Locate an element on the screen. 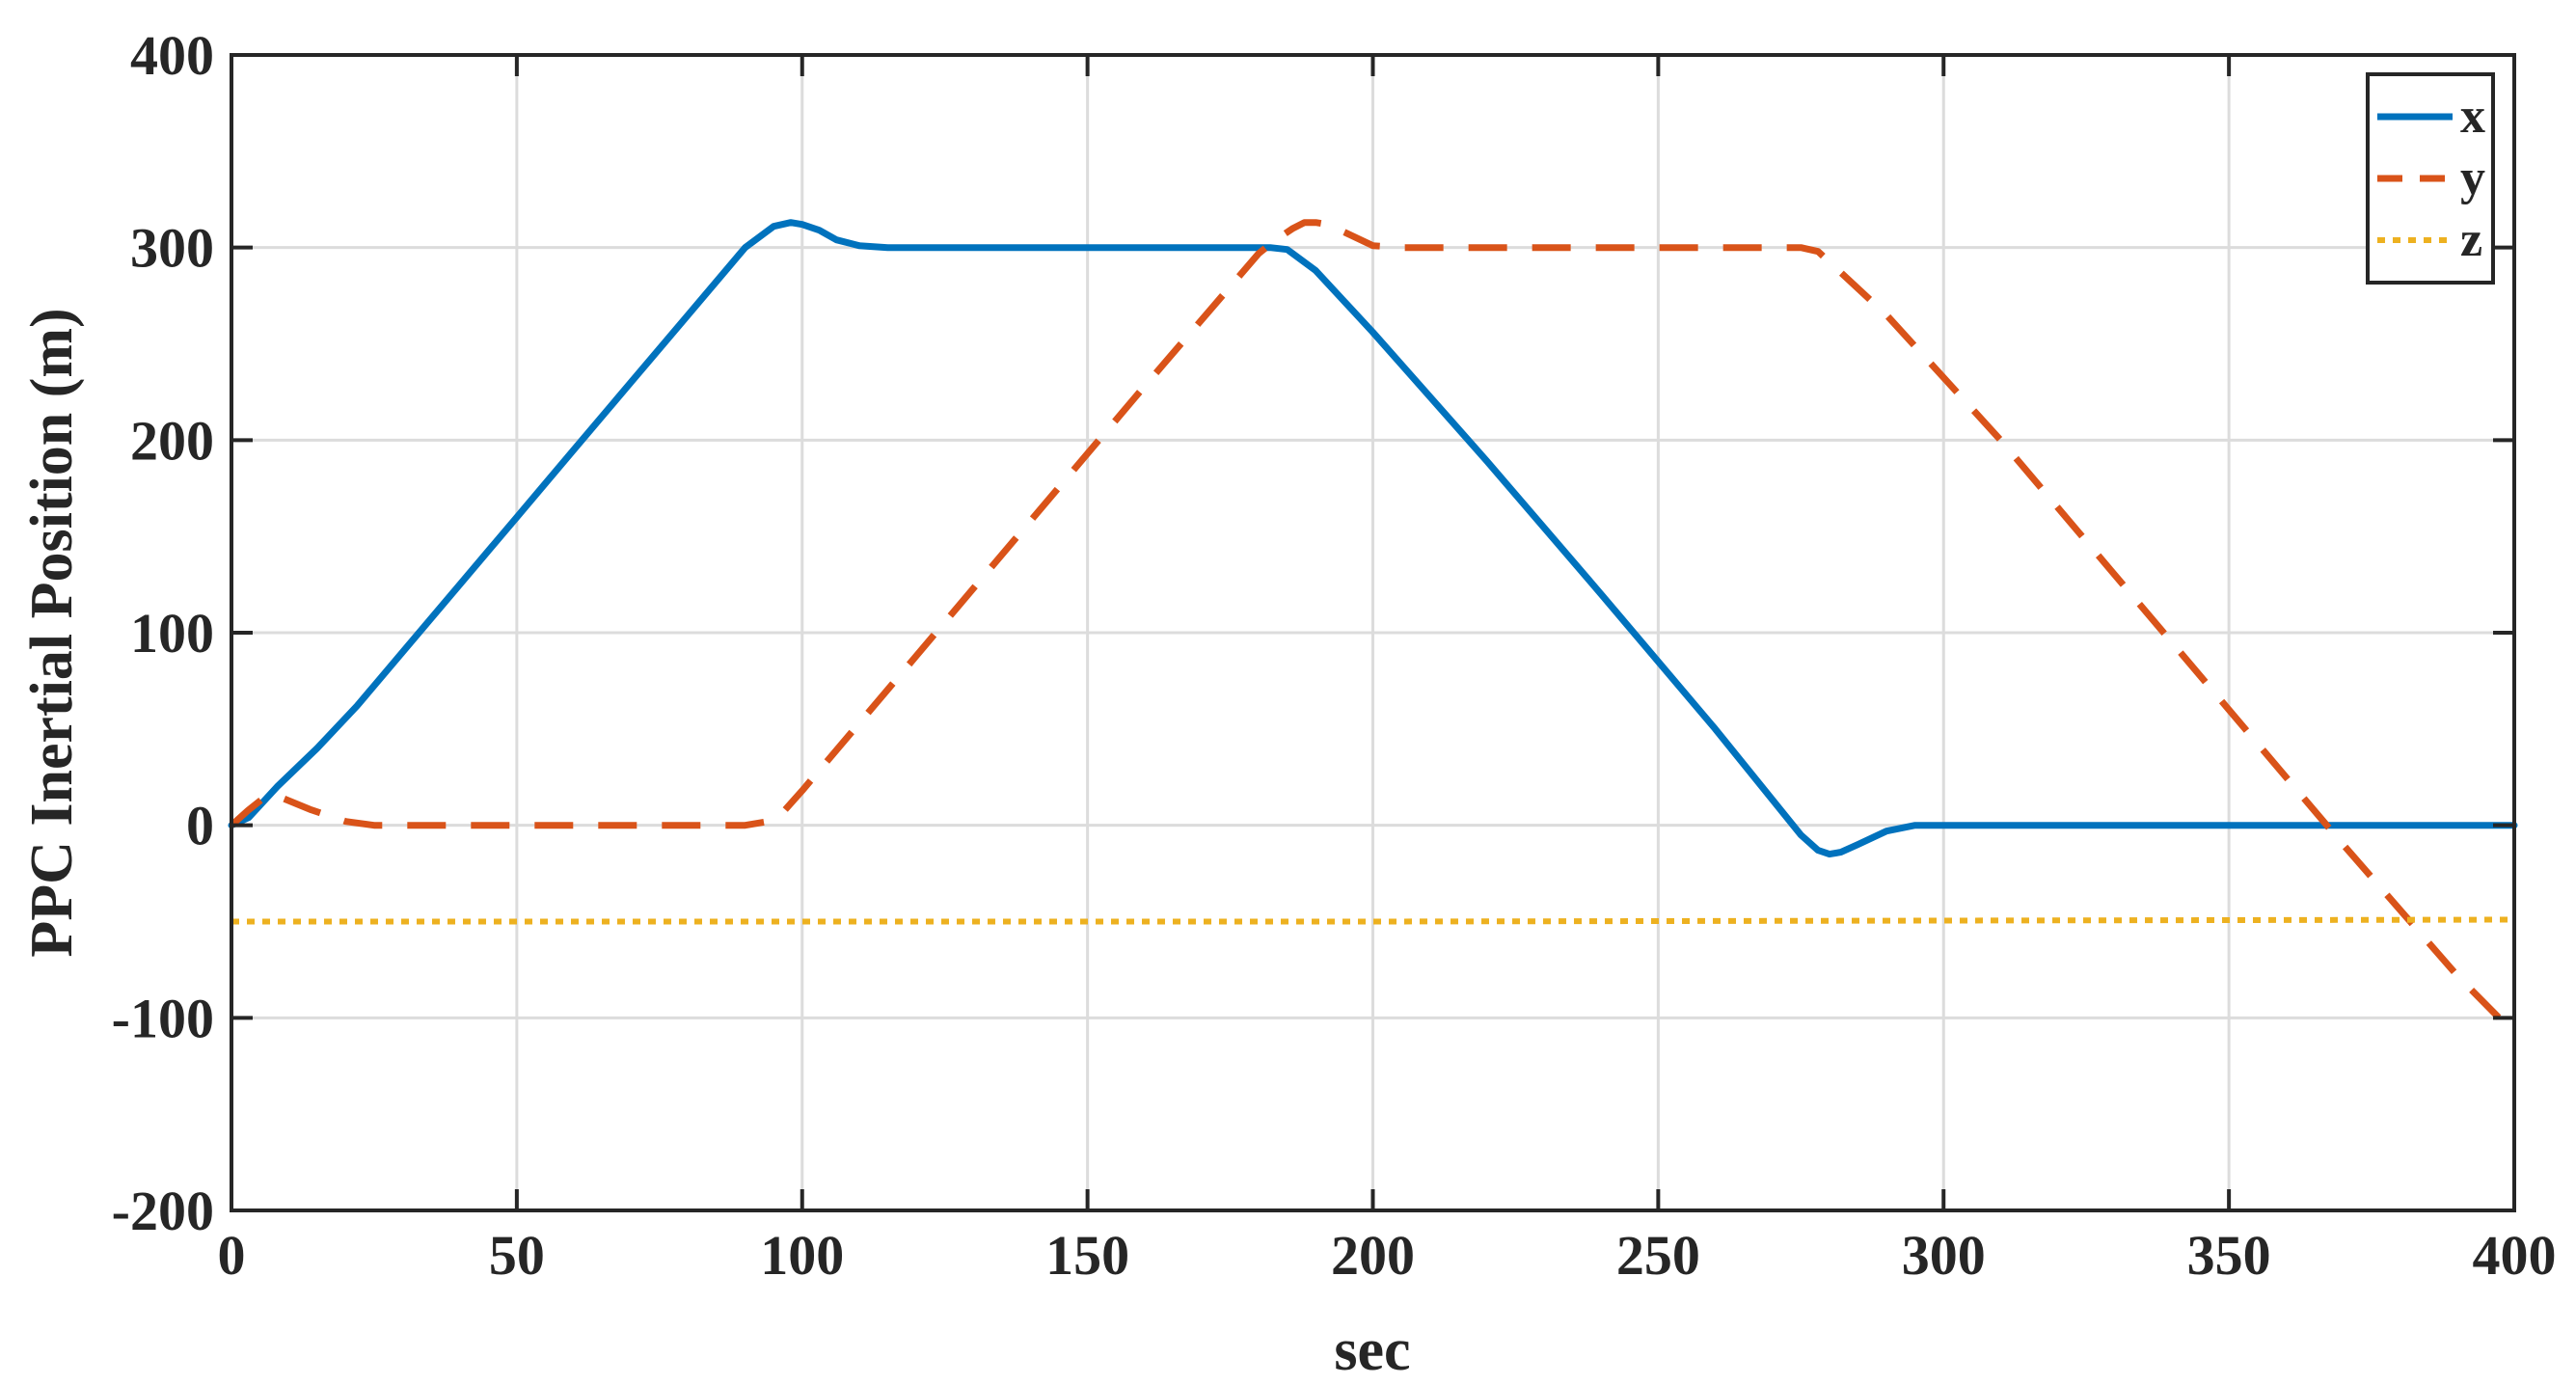 This screenshot has width=2576, height=1385. y-tick-label: -100 is located at coordinates (163, 1018).